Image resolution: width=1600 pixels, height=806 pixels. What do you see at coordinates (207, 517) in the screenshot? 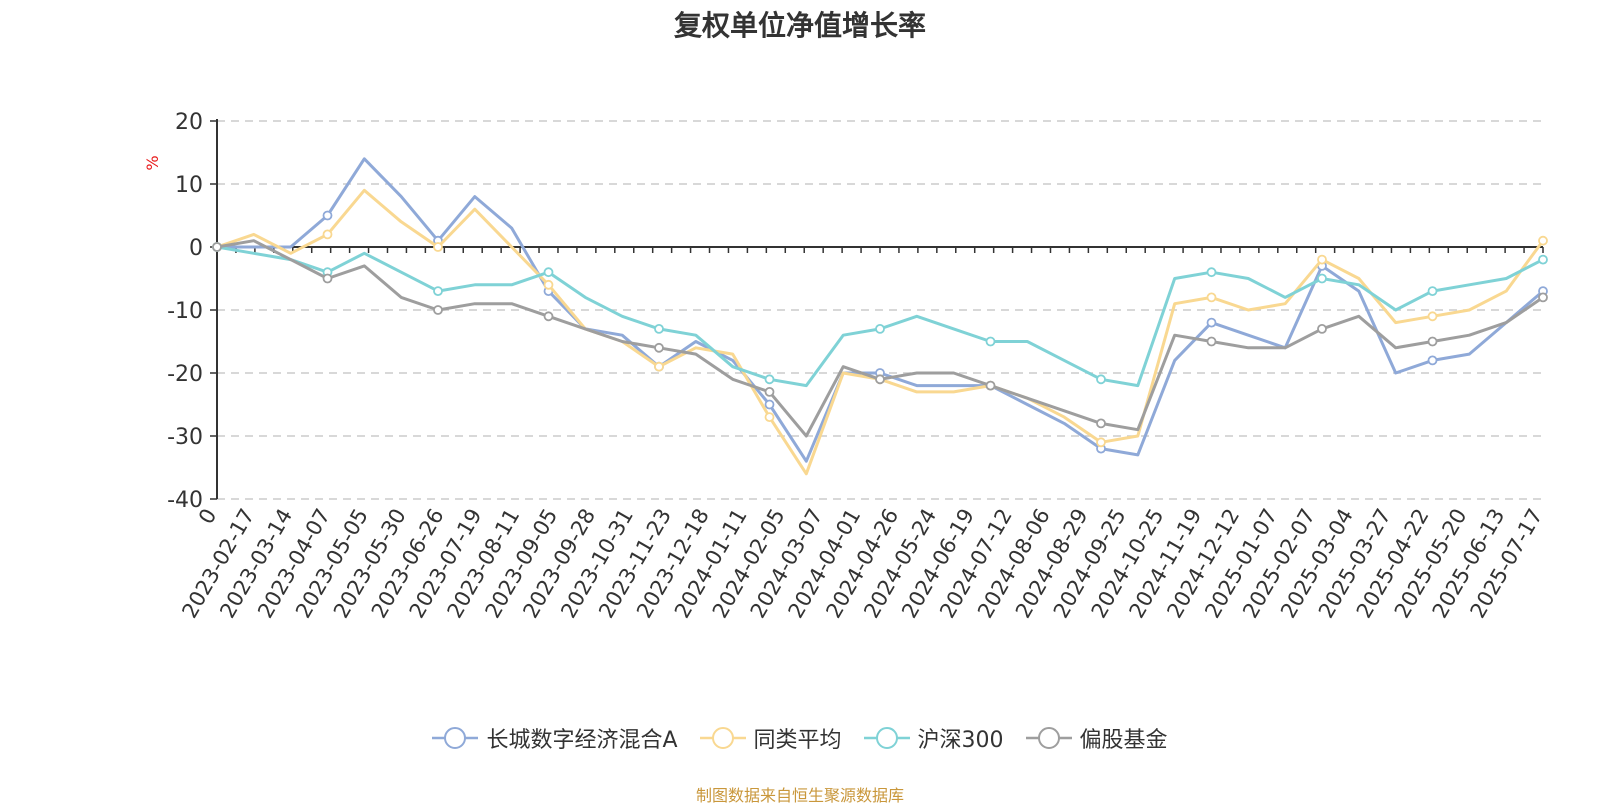
I see `x-tick-label: 0` at bounding box center [207, 517].